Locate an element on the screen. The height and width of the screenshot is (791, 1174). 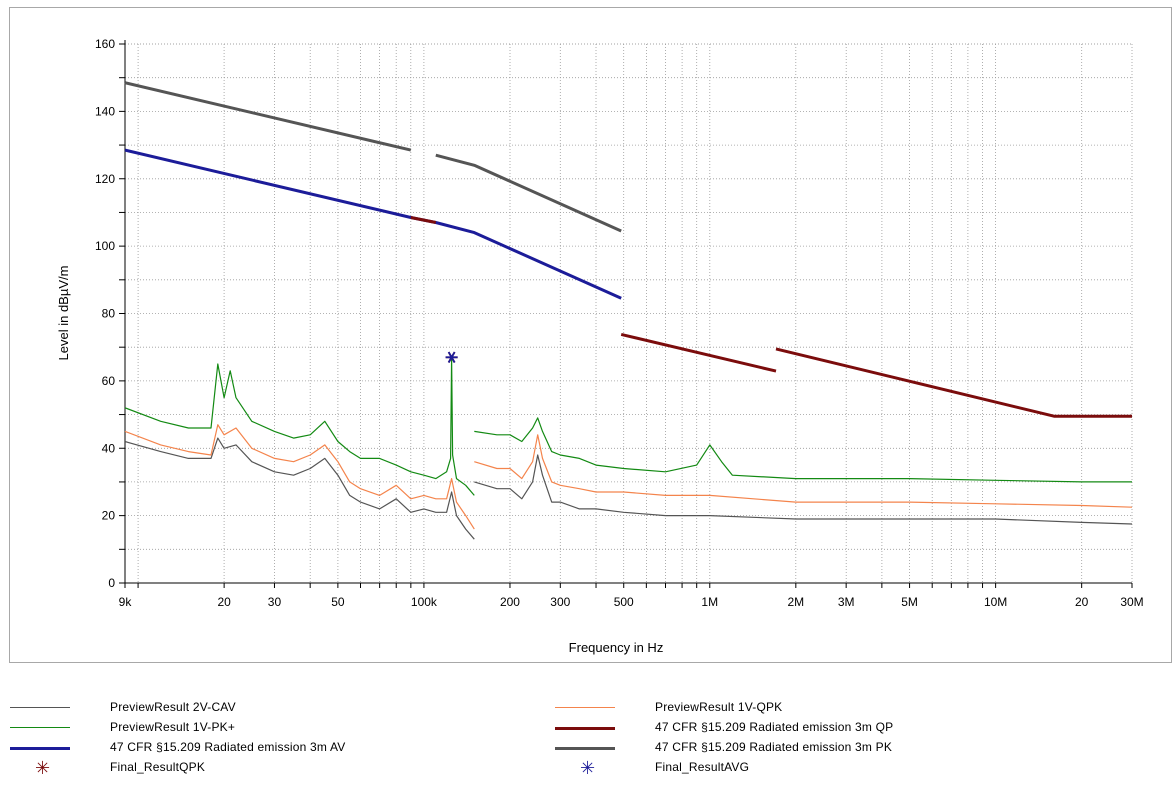
legend-label: PreviewResult 2V-CAV is located at coordinates (173, 707).